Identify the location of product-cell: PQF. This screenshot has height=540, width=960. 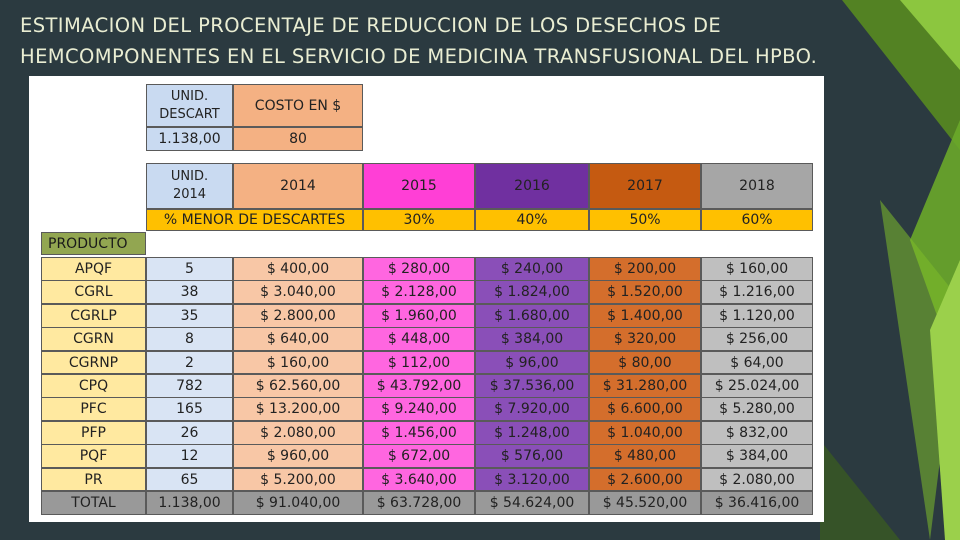
(93, 456).